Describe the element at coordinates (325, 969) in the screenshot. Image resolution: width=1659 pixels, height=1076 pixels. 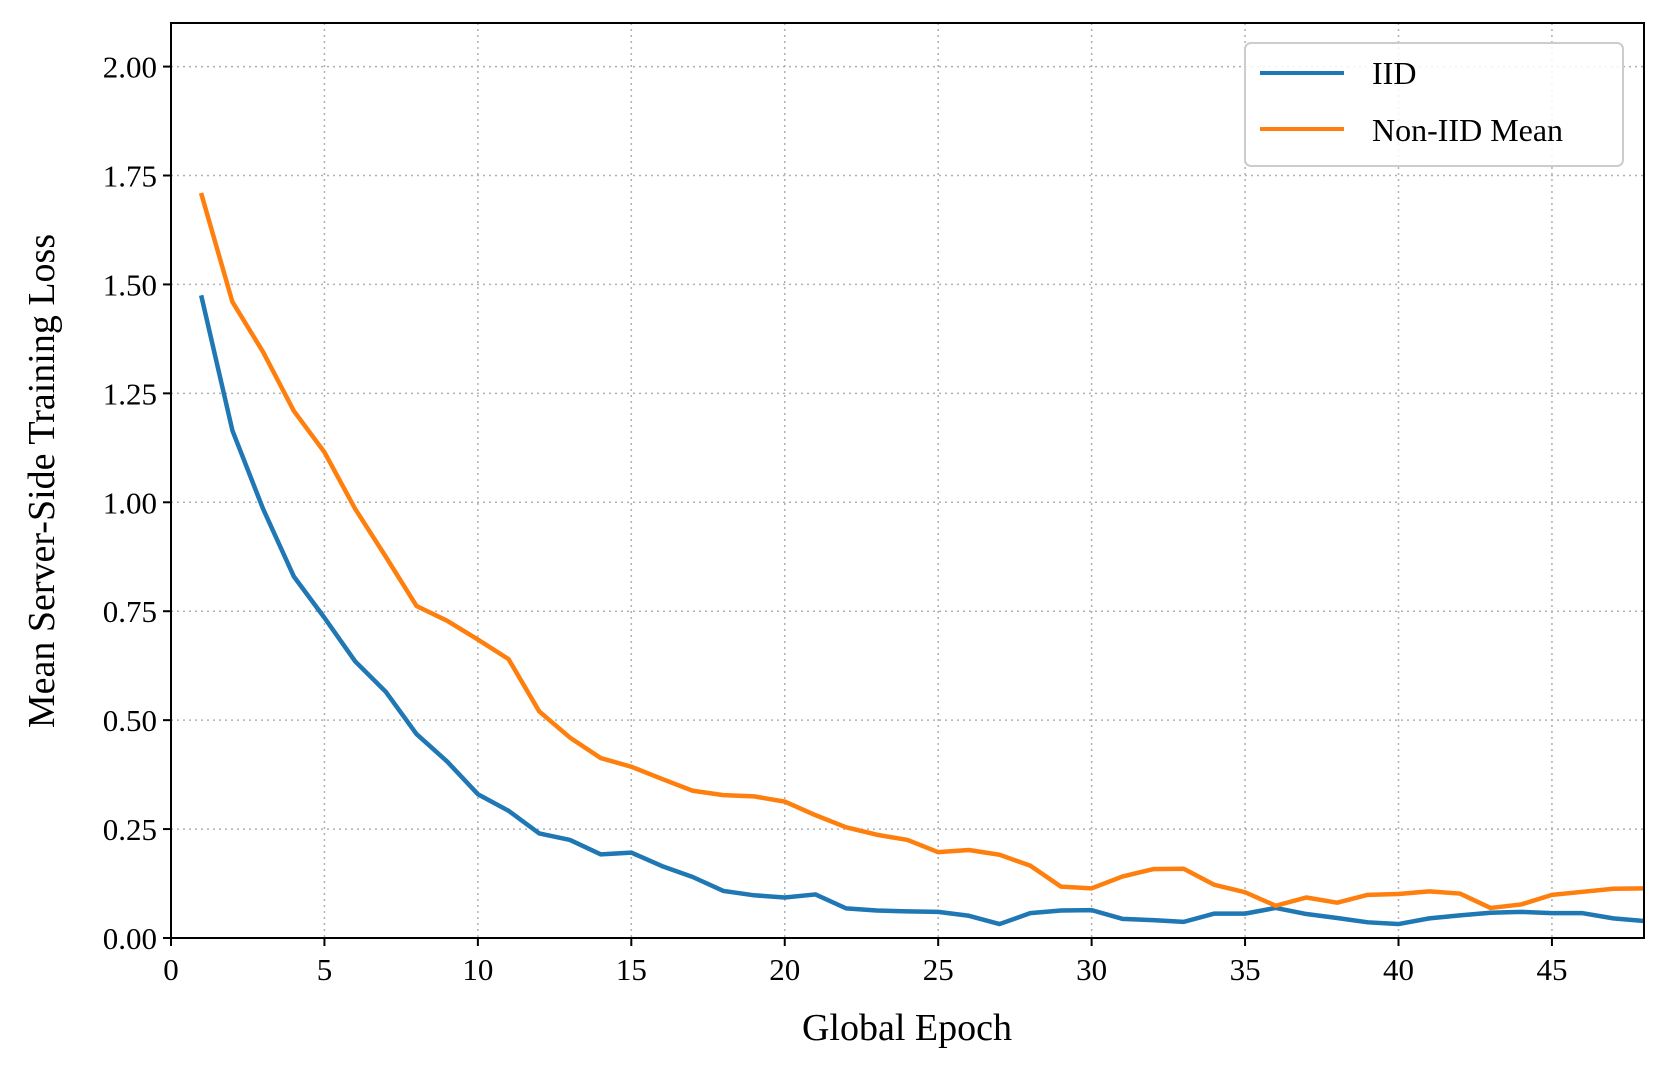
I see `x-tick-label: 5` at that location.